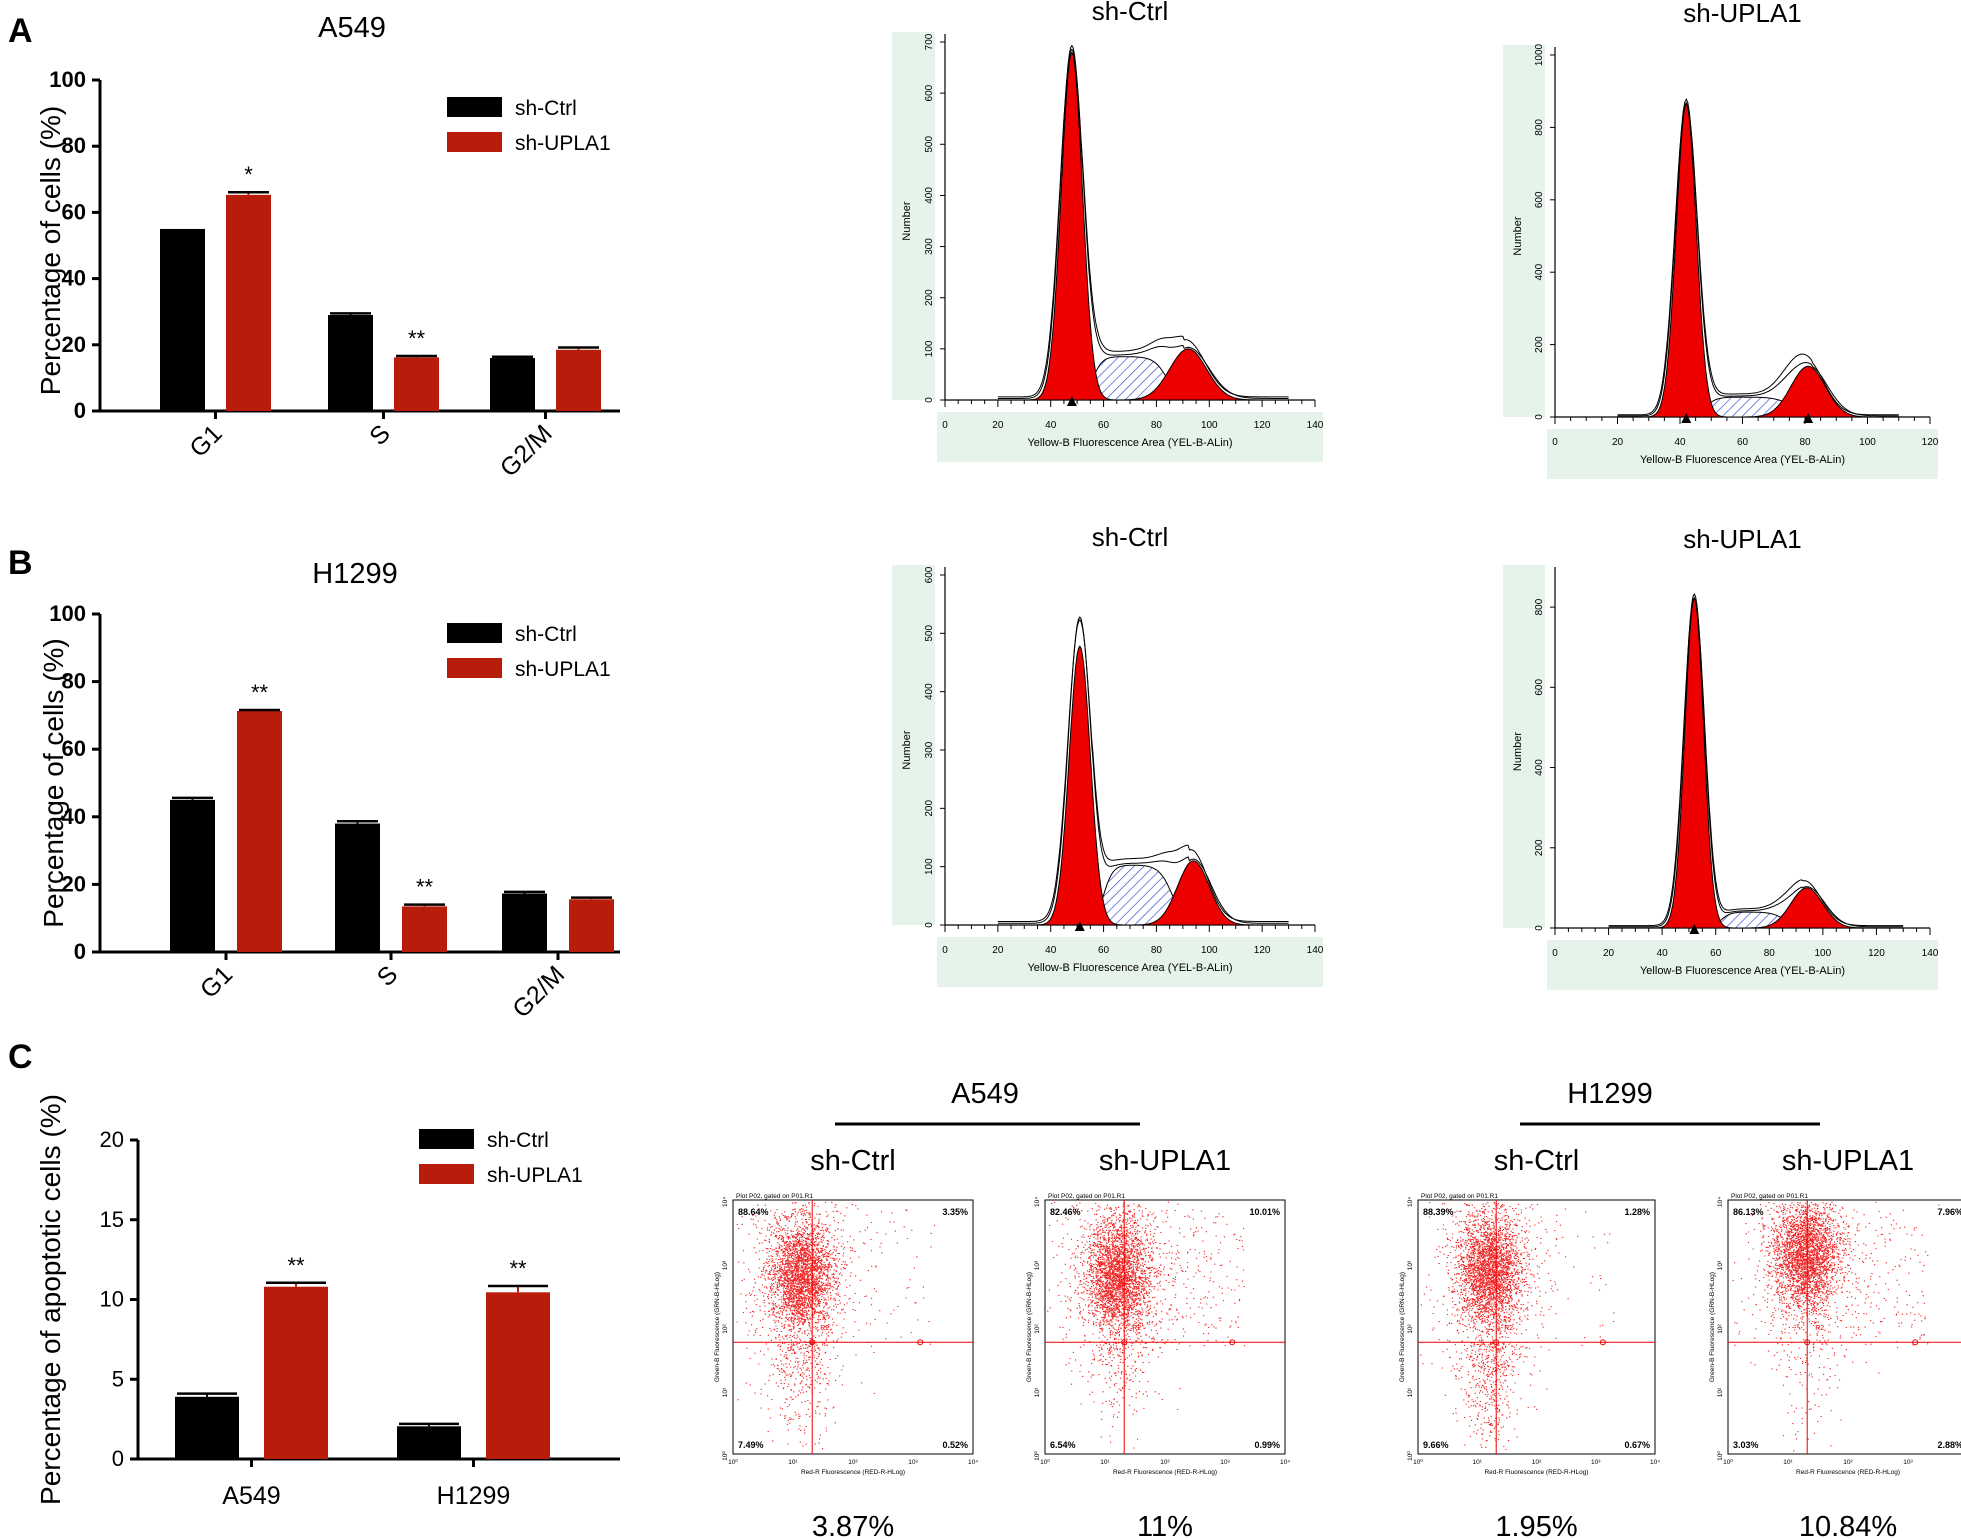  I want to click on y-decade-label: 10², so click(1410, 1328).